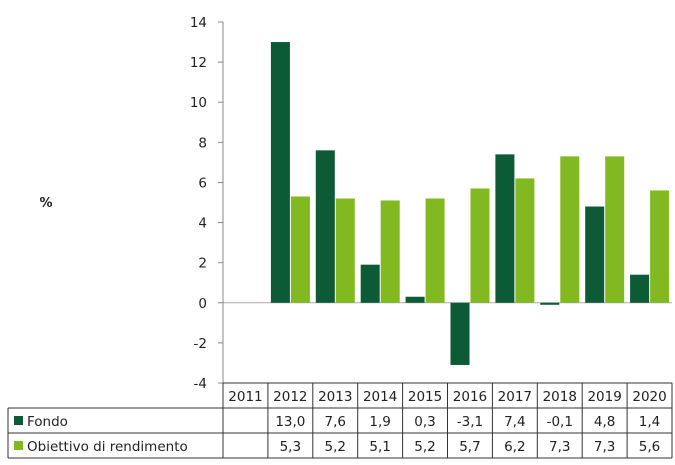  What do you see at coordinates (380, 397) in the screenshot?
I see `x-tick-label: 2014` at bounding box center [380, 397].